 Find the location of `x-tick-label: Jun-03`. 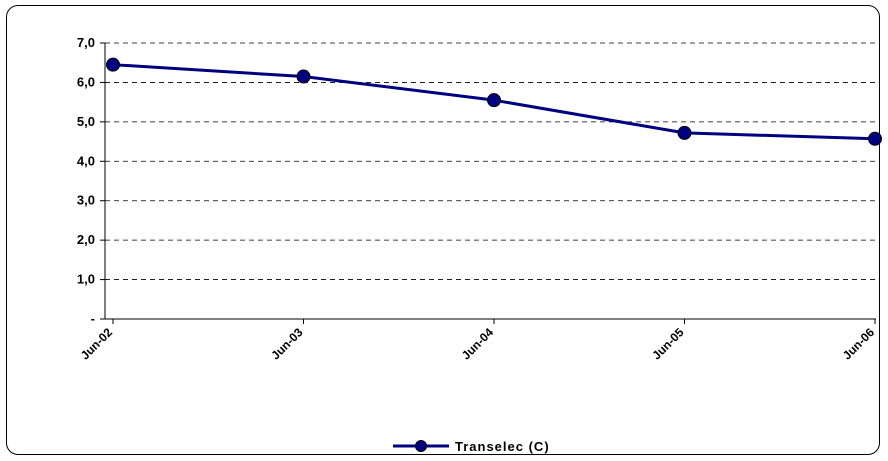

x-tick-label: Jun-03 is located at coordinates (286, 343).